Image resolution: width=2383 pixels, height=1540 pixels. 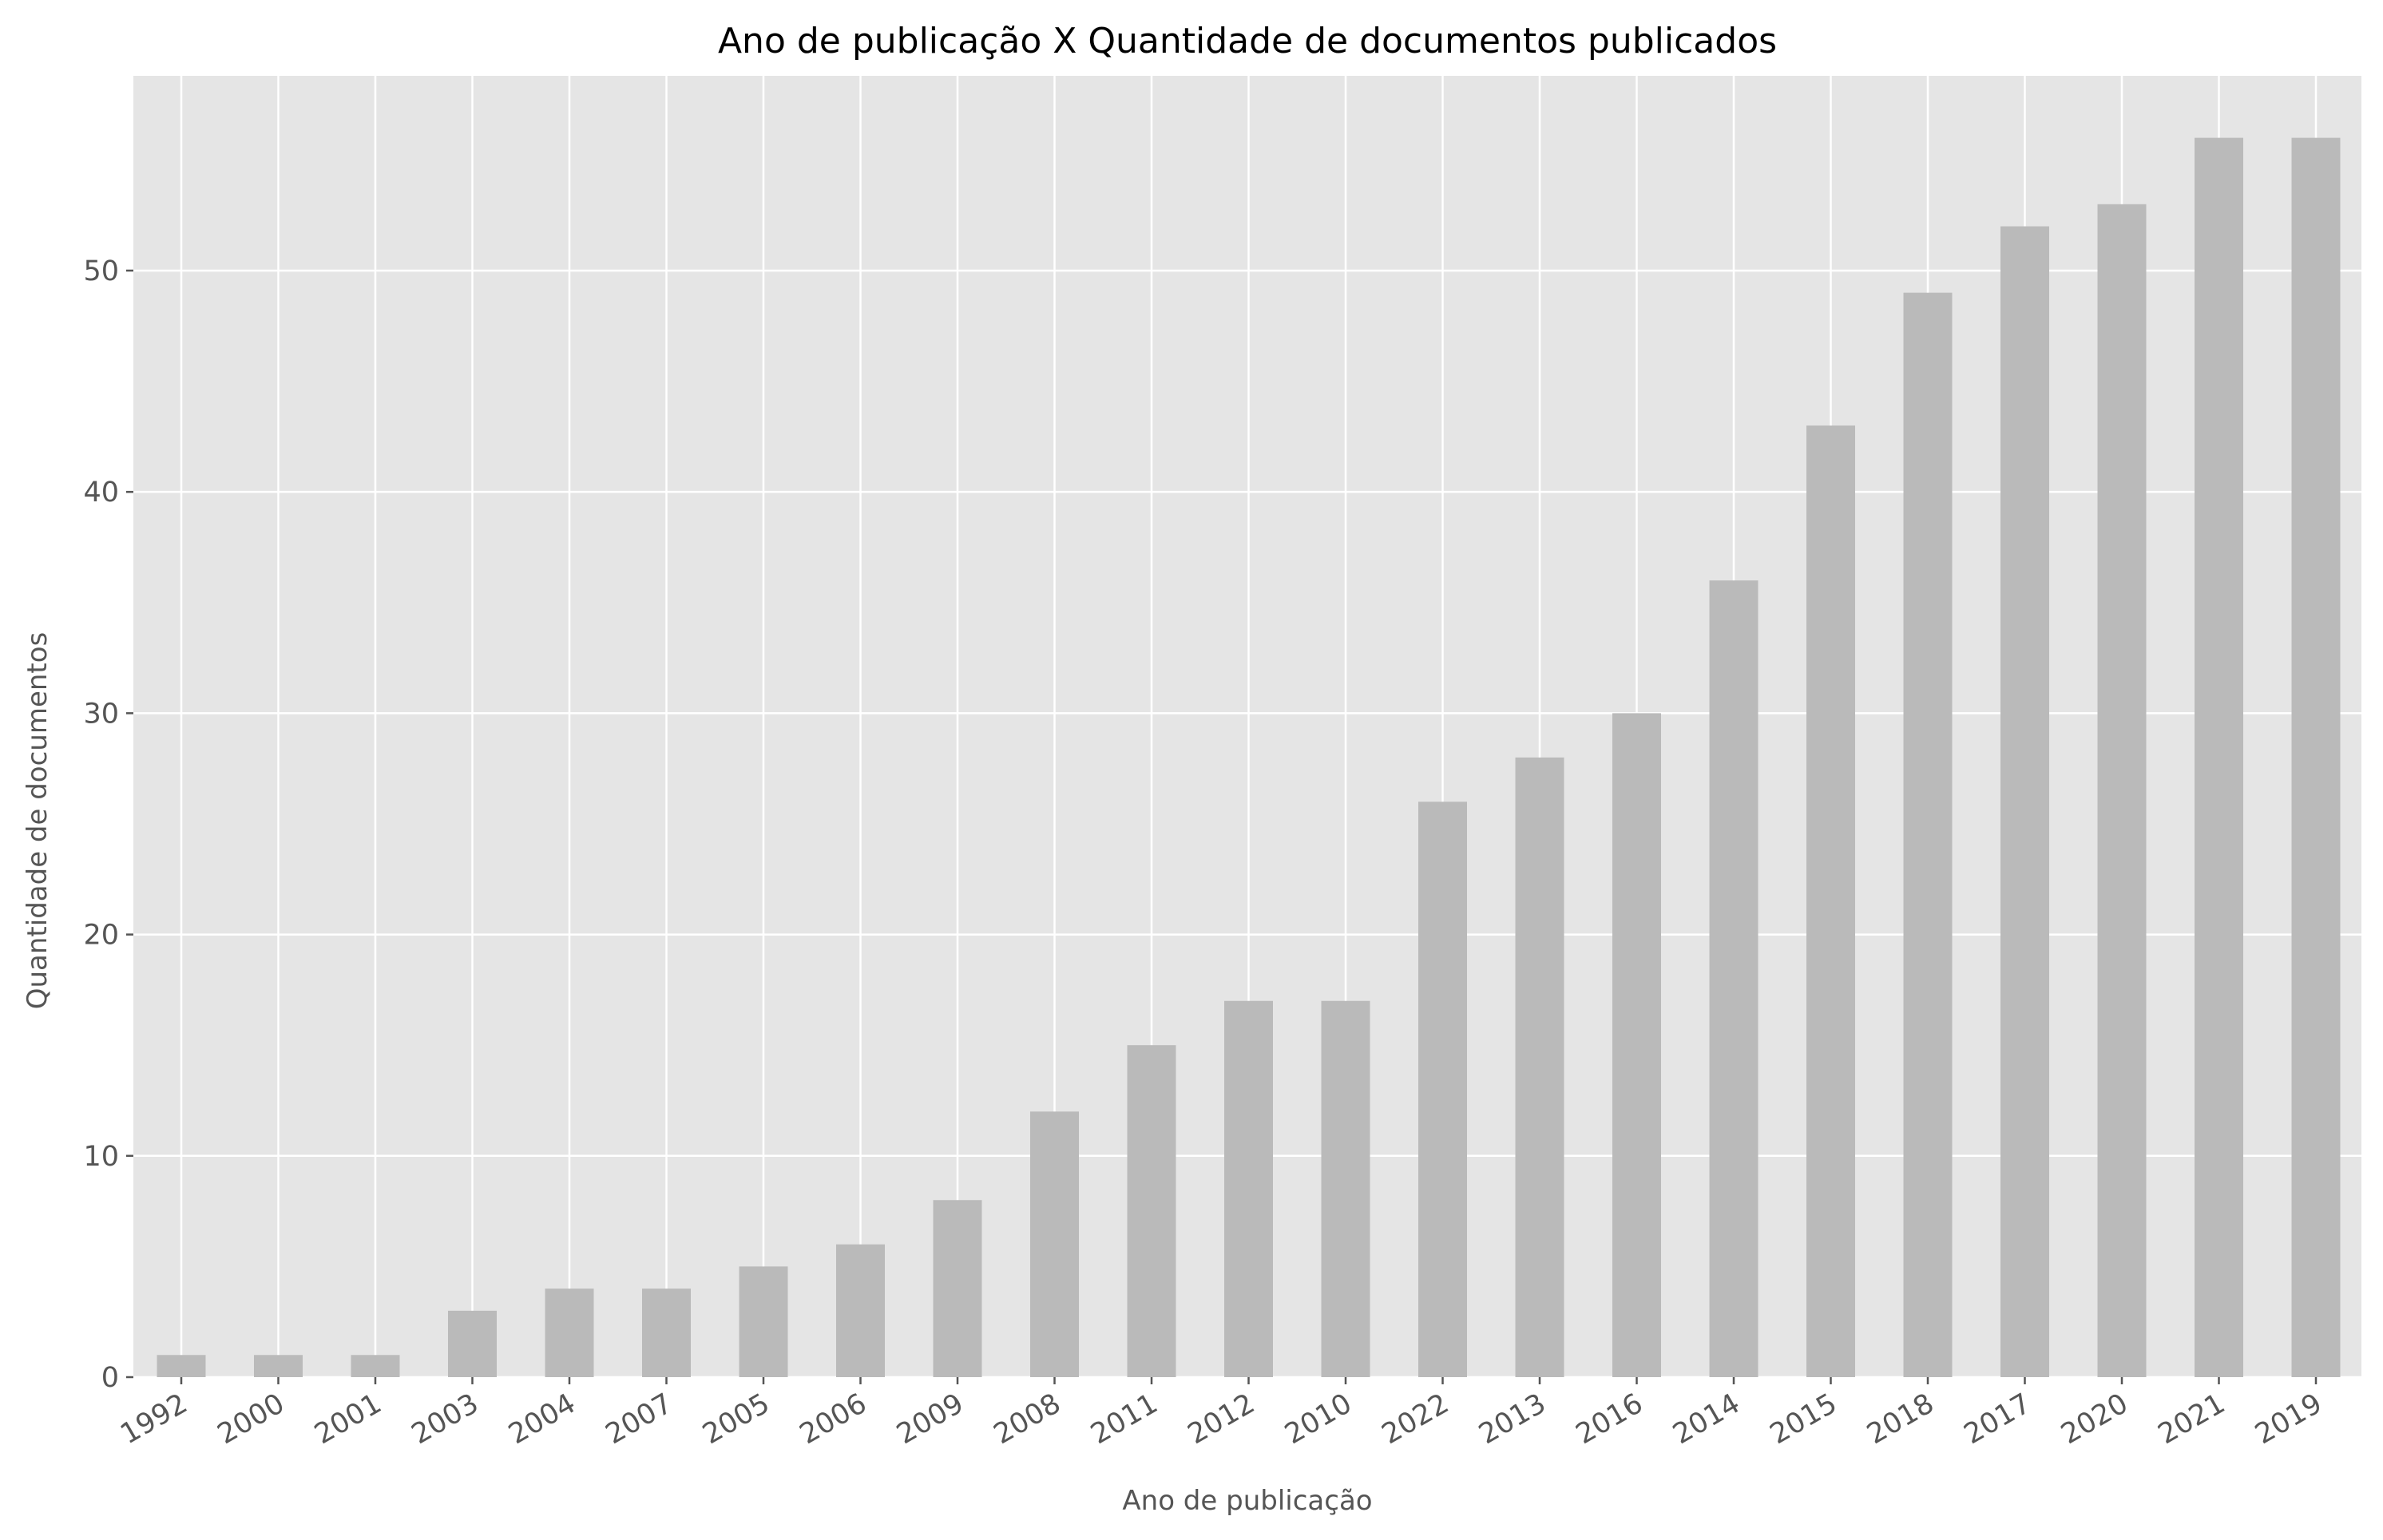 I want to click on bar-1992, so click(x=181, y=1366).